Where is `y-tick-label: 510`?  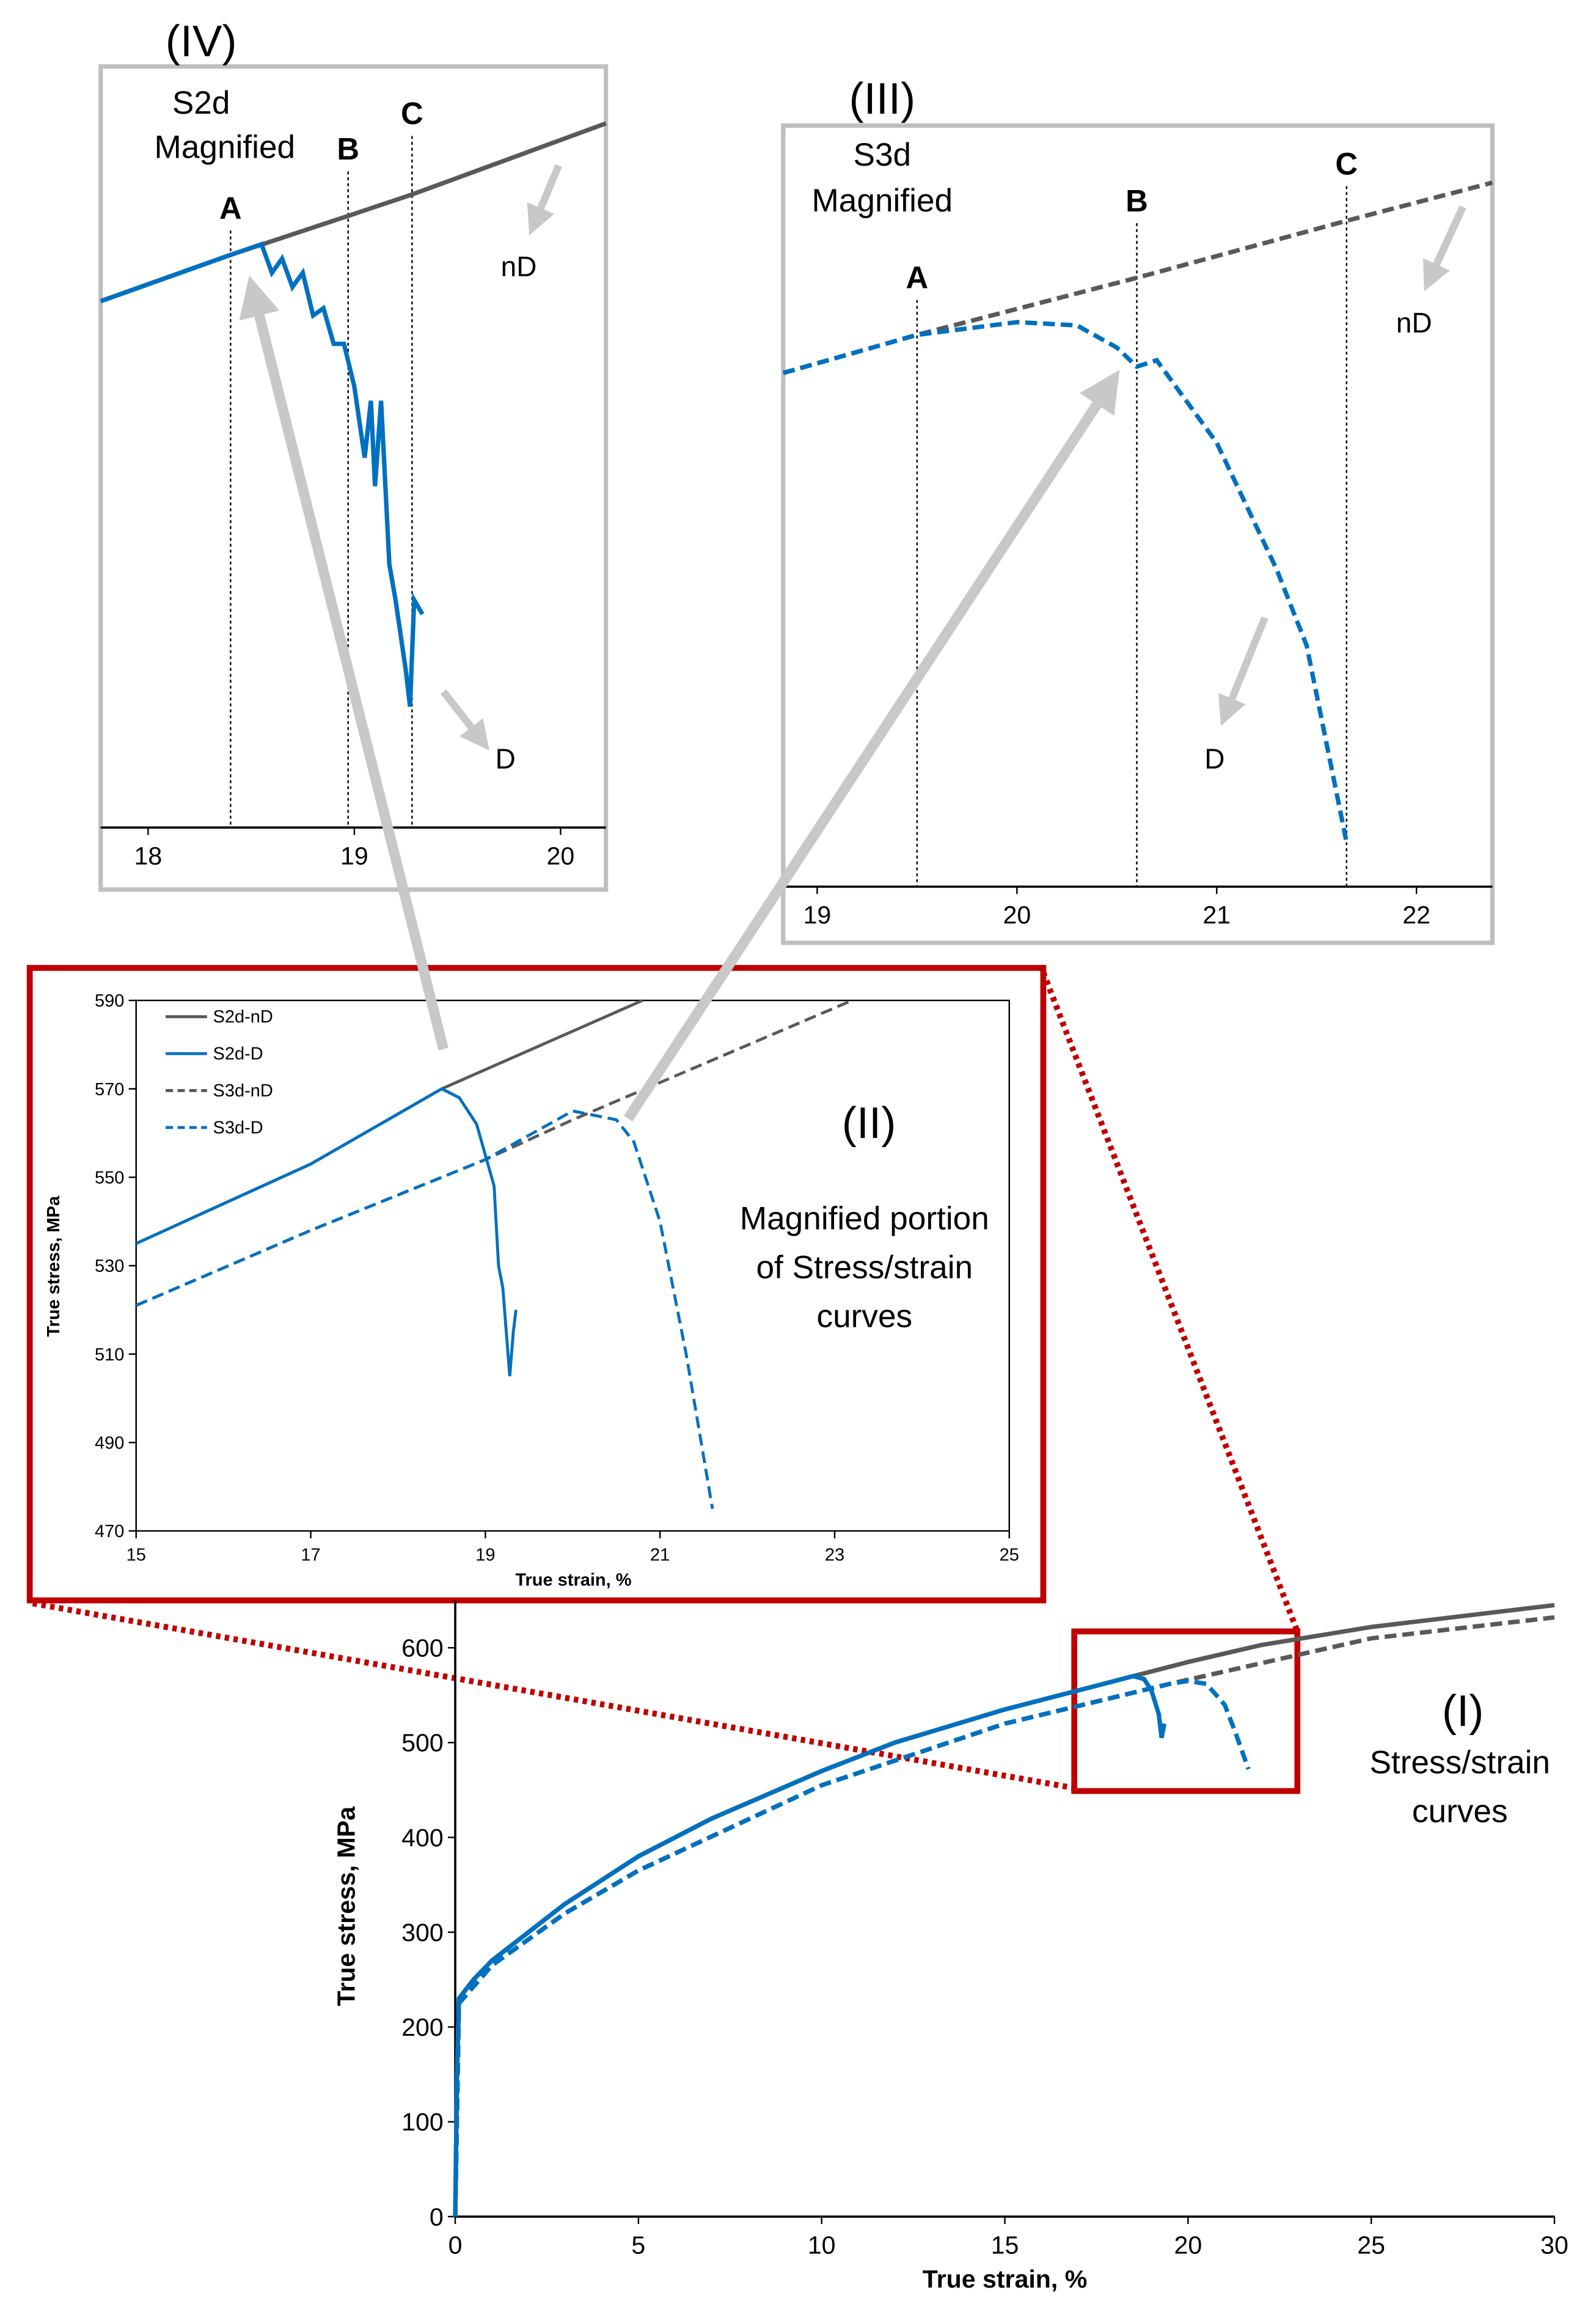 y-tick-label: 510 is located at coordinates (110, 1355).